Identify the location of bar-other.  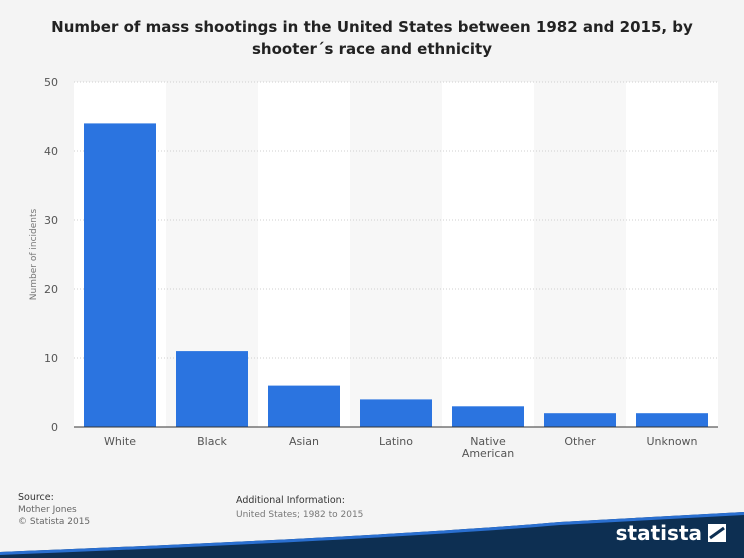
(580, 420).